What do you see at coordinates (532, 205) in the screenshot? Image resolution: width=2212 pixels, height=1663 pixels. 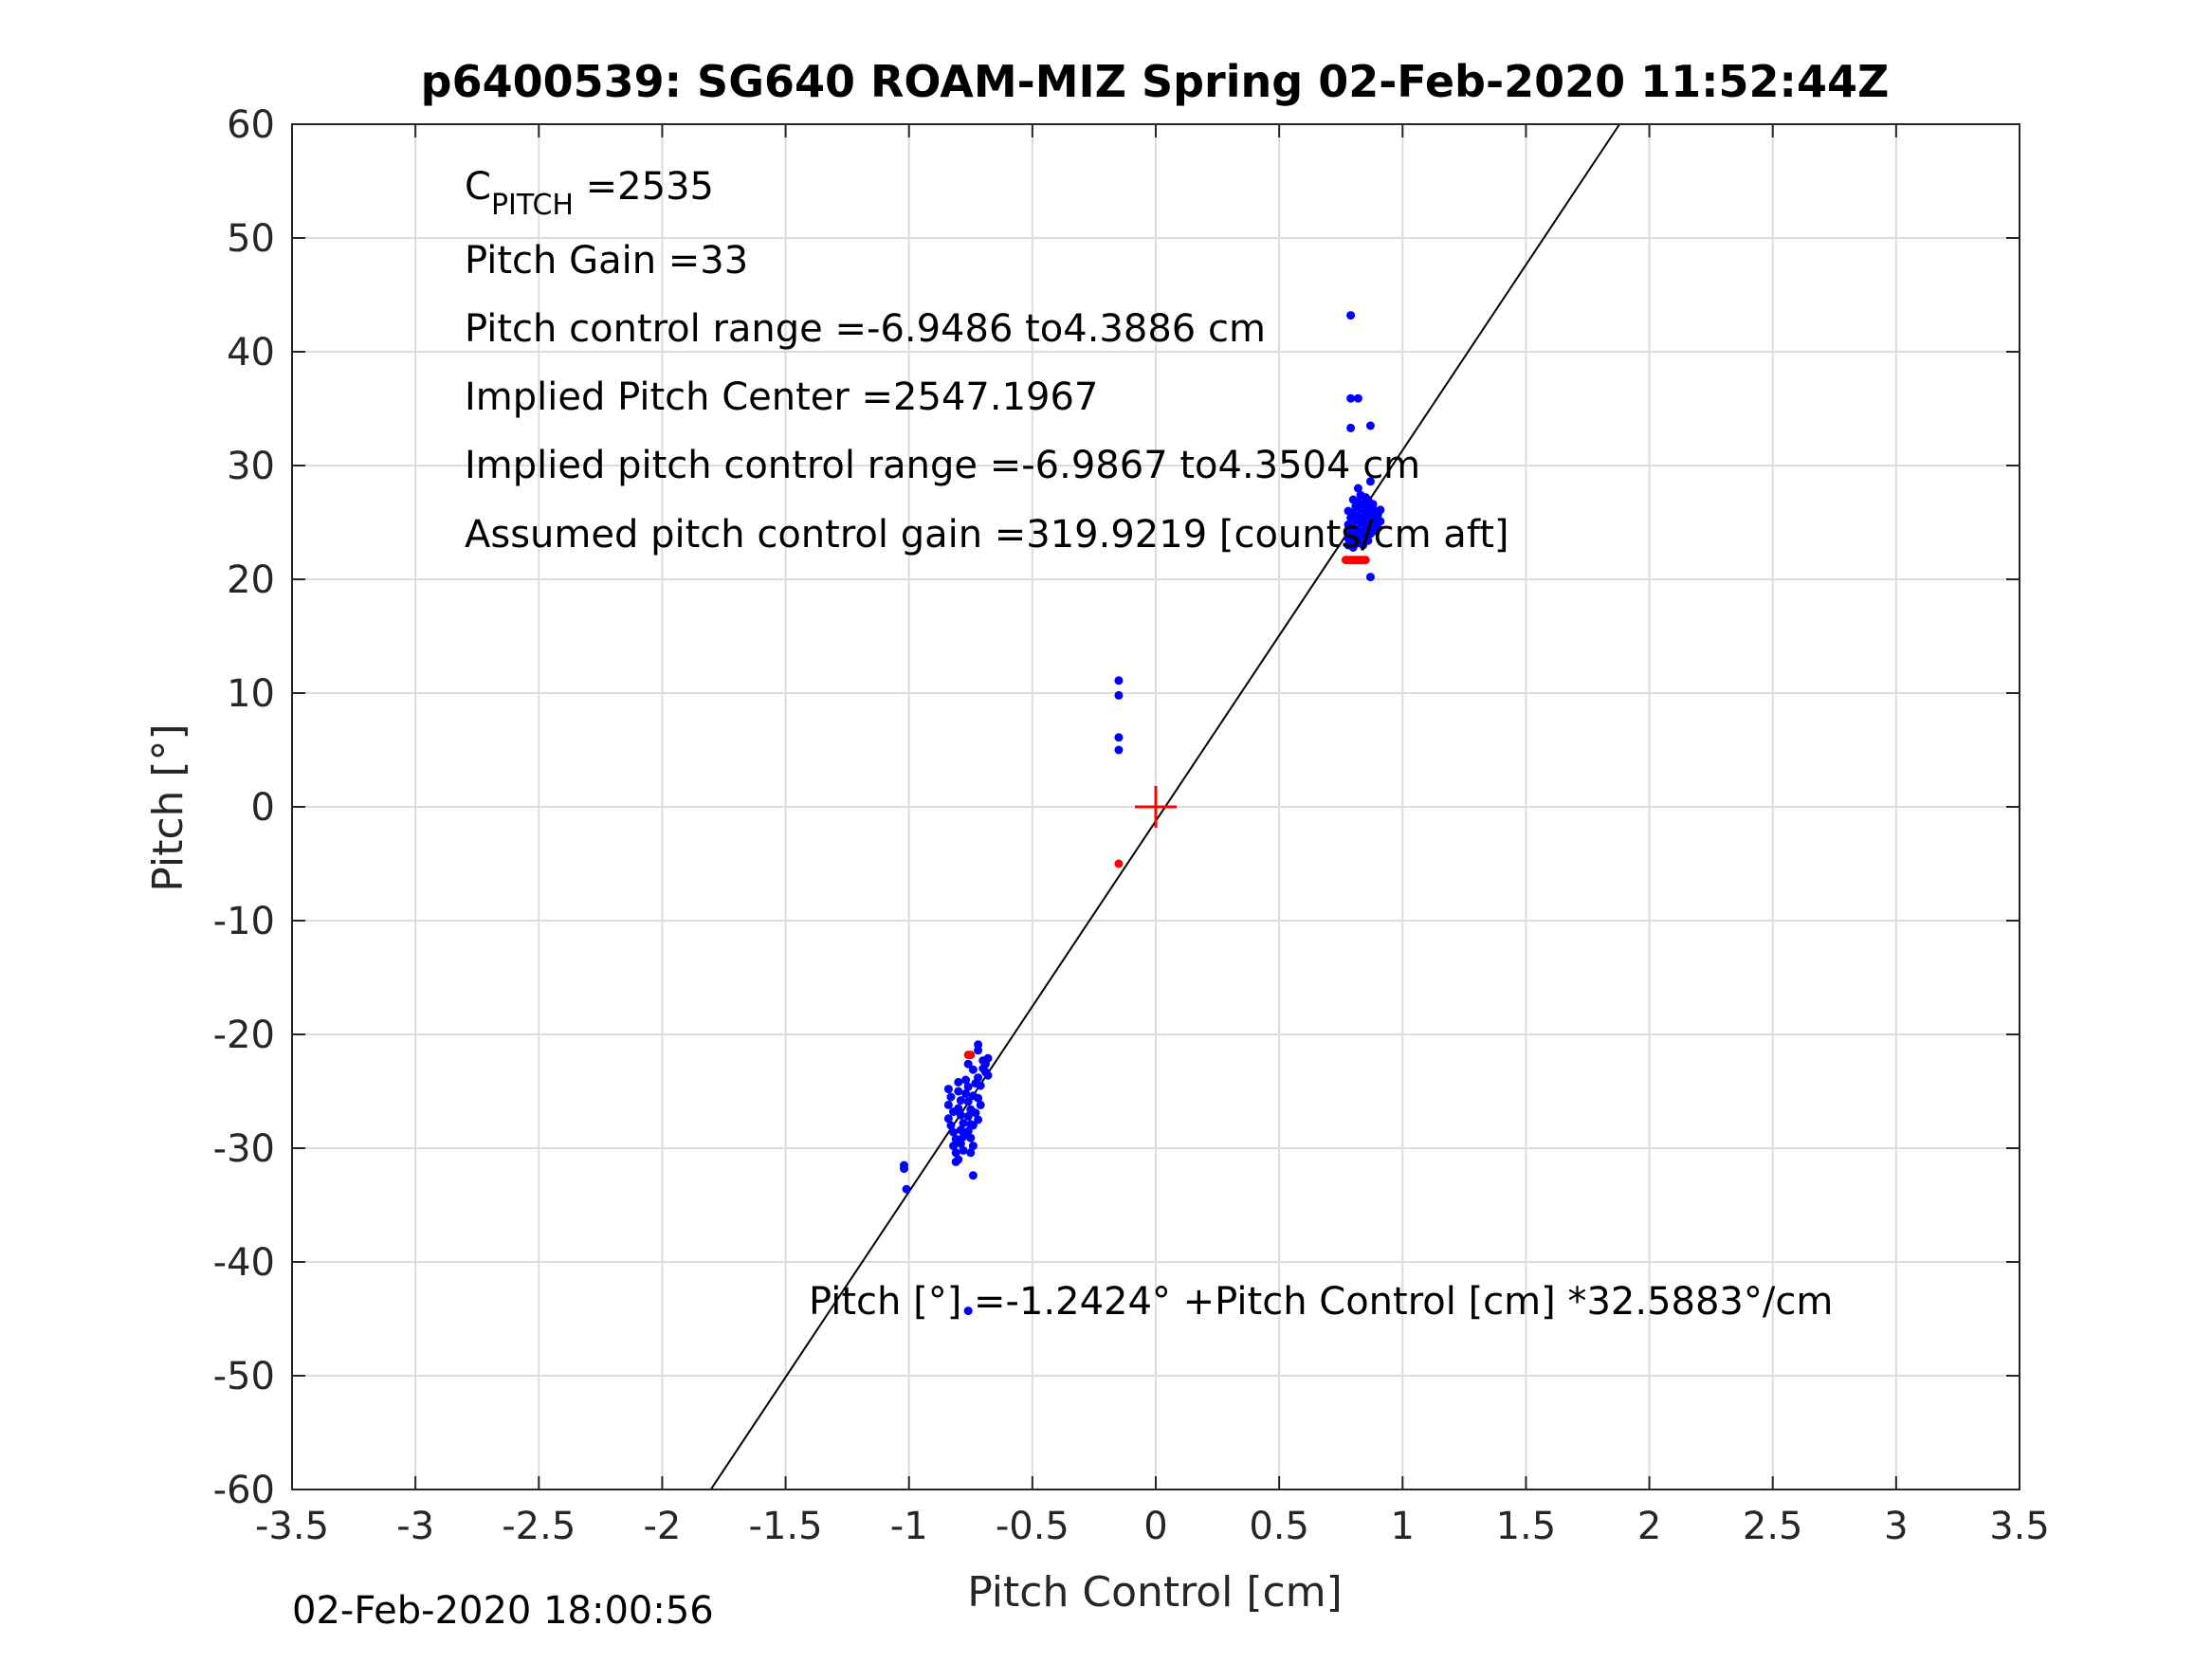 I see `c-pitch-subscript: PITCH` at bounding box center [532, 205].